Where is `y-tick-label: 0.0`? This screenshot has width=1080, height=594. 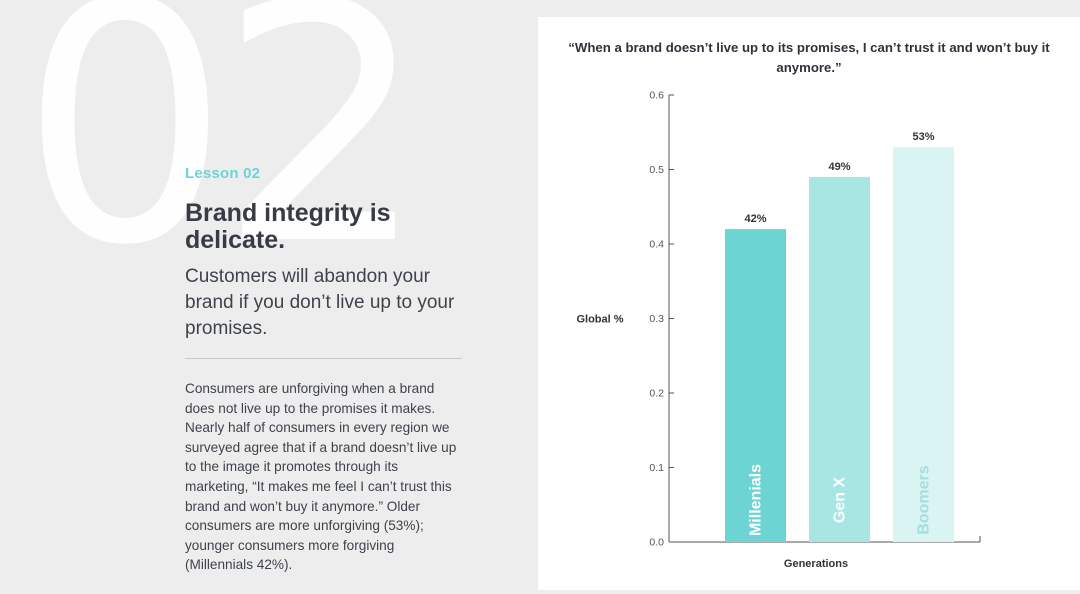 y-tick-label: 0.0 is located at coordinates (656, 543).